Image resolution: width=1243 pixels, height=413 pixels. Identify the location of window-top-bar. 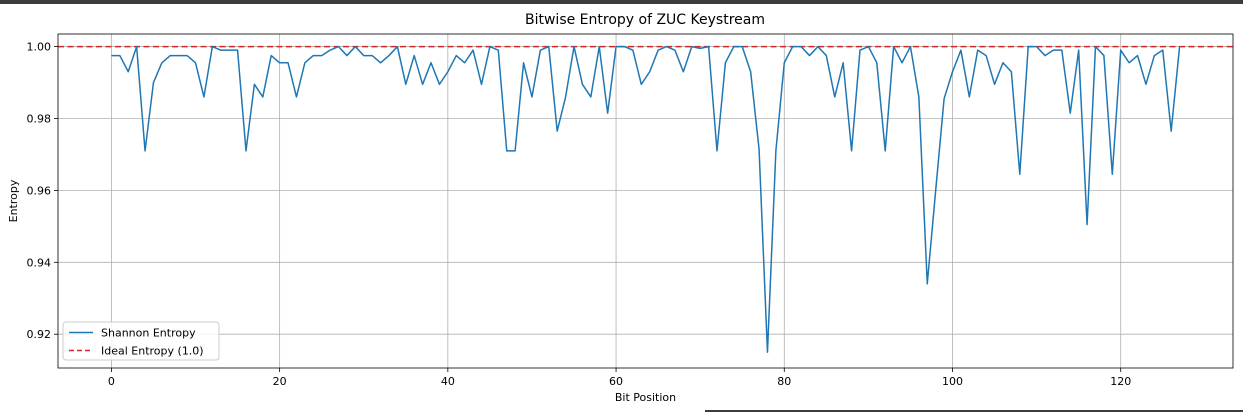
(621, 2).